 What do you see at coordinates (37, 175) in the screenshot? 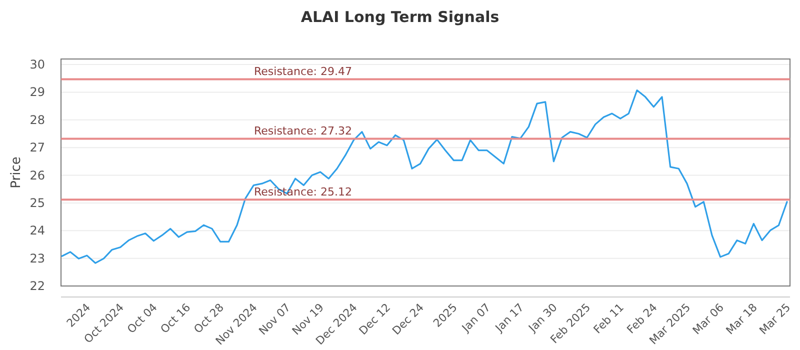
I see `y-tick-label: 26` at bounding box center [37, 175].